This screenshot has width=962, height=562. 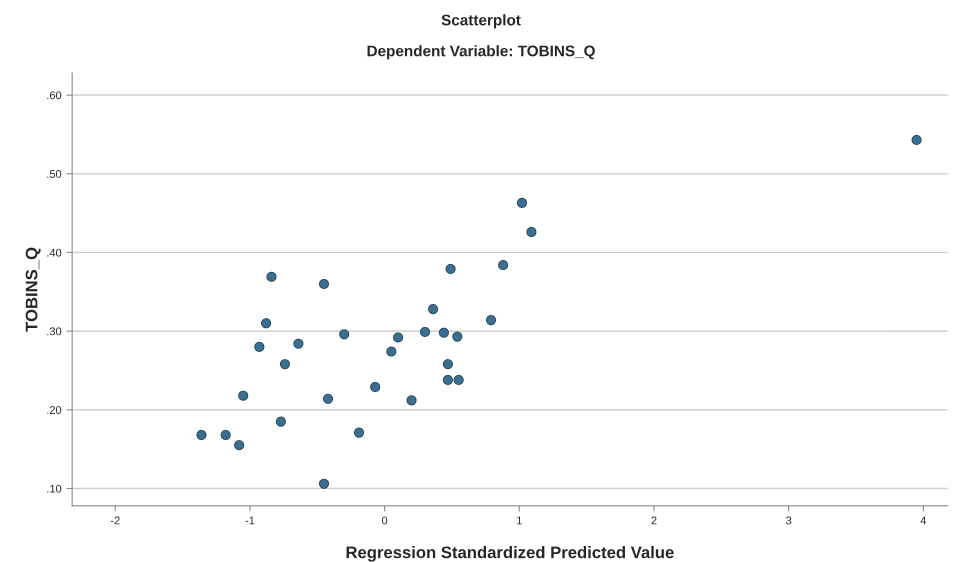 What do you see at coordinates (54, 331) in the screenshot?
I see `y-tick-label: .30` at bounding box center [54, 331].